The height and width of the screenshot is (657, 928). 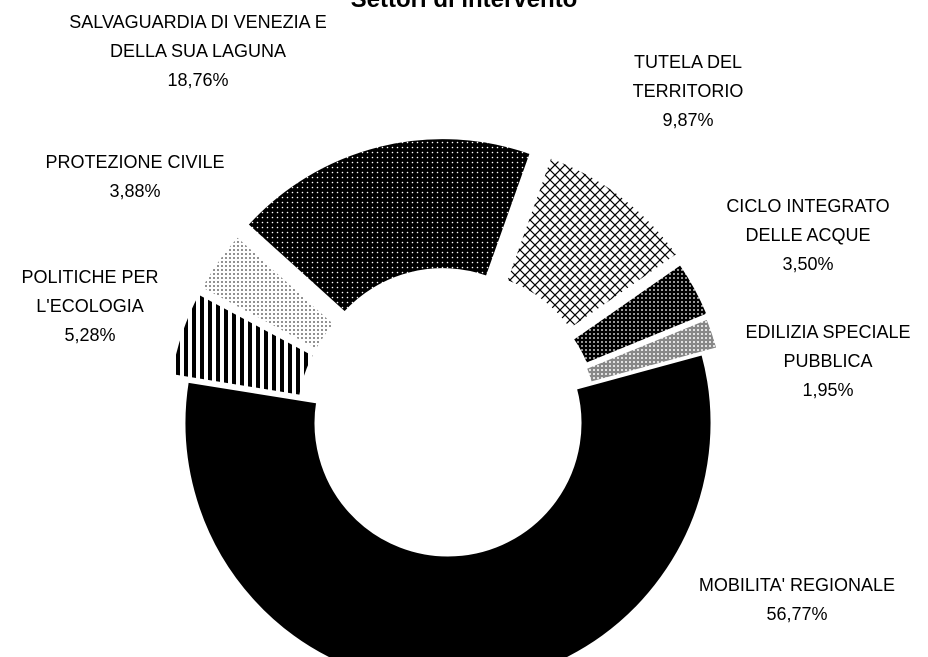 What do you see at coordinates (808, 264) in the screenshot?
I see `value-label: 3,50%` at bounding box center [808, 264].